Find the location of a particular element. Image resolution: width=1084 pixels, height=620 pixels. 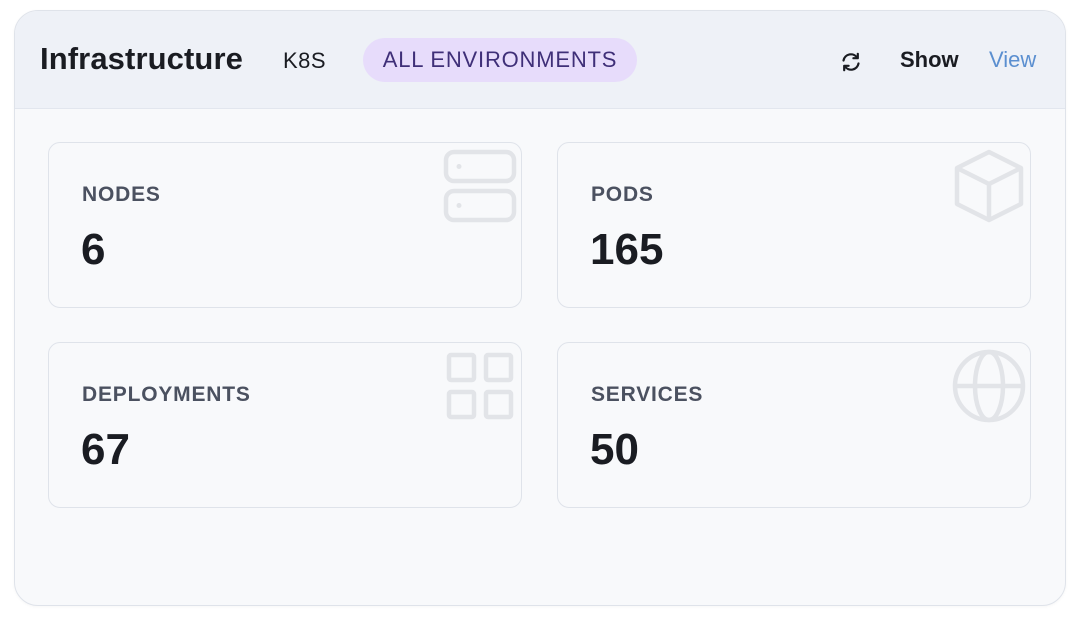

grid-icon is located at coordinates (480, 386).